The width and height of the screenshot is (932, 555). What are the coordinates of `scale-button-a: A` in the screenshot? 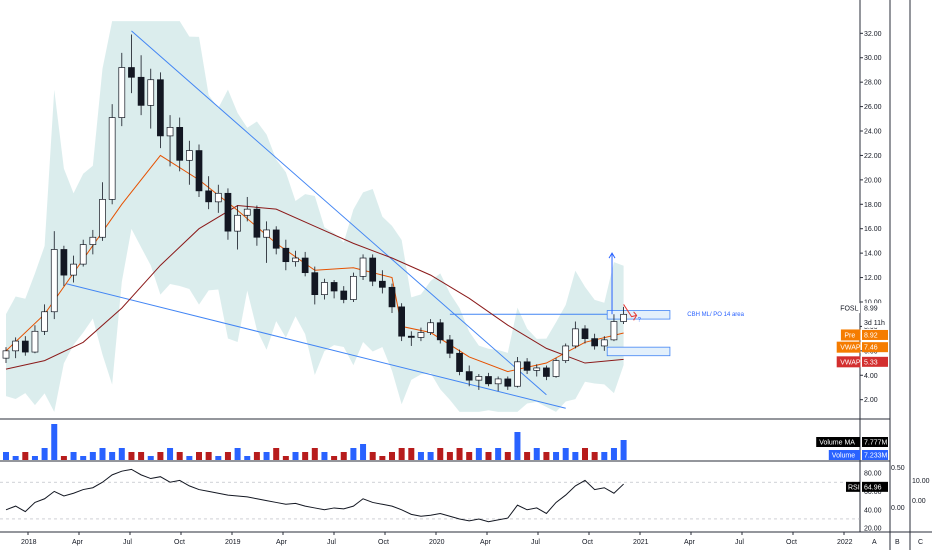 It's located at (874, 542).